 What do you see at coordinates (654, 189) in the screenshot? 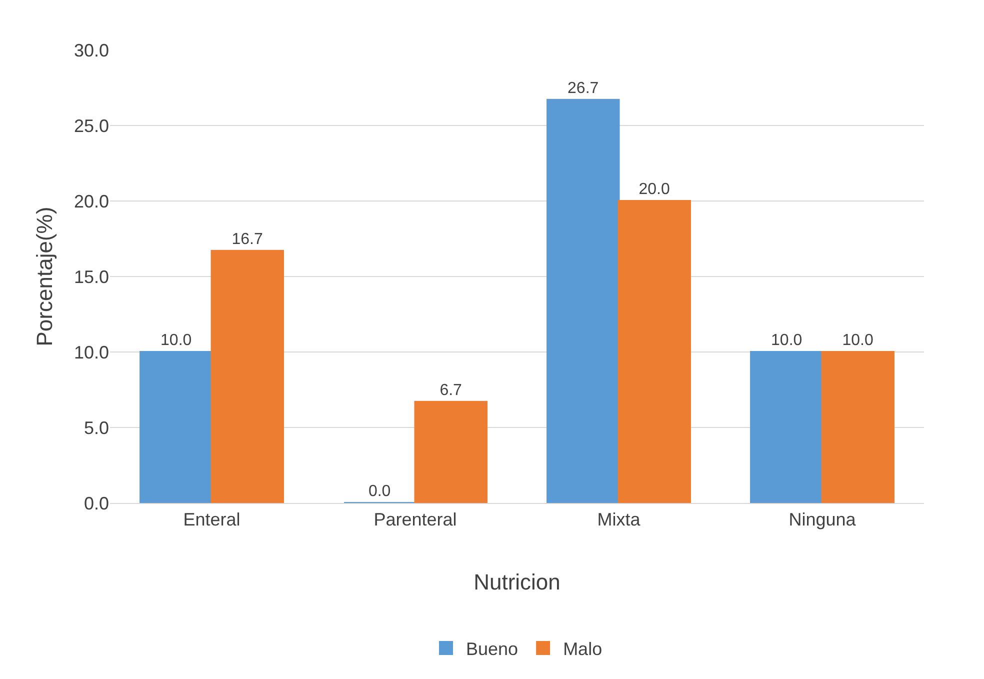
I see `data-label: 20.0` at bounding box center [654, 189].